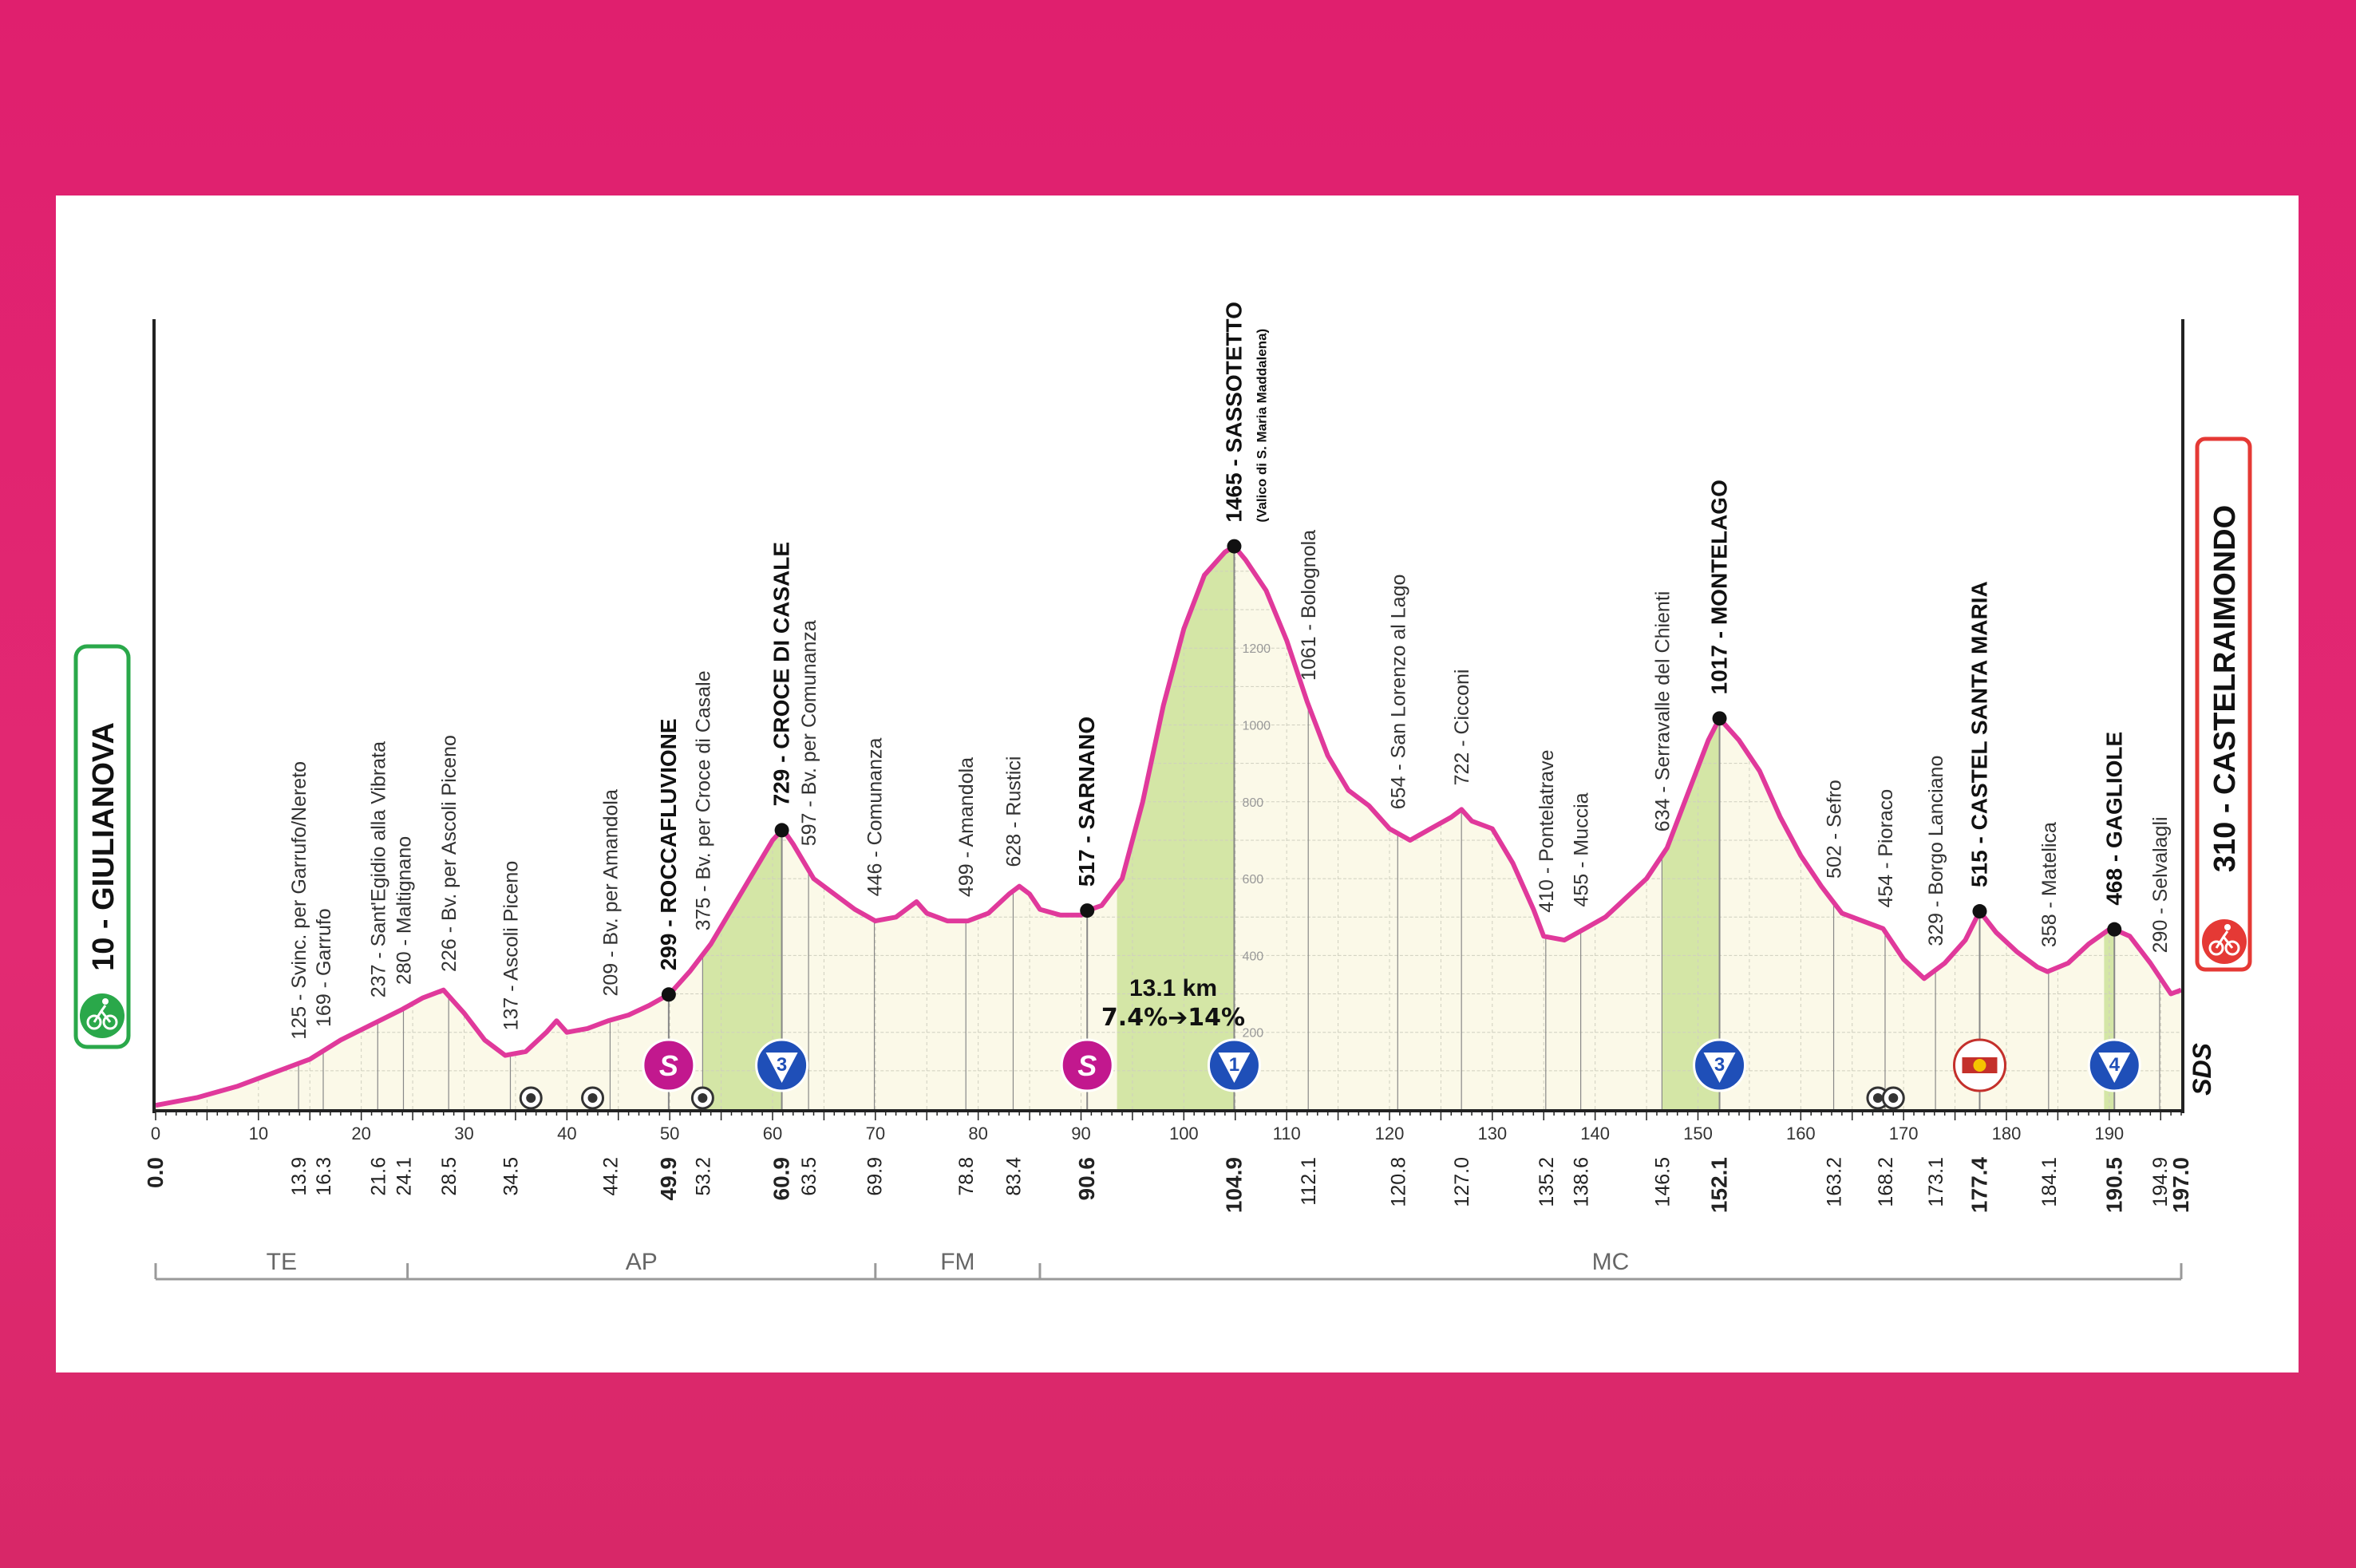 The image size is (2356, 1568). I want to click on climb-gradient: 7.4%➔14%, so click(1173, 1018).